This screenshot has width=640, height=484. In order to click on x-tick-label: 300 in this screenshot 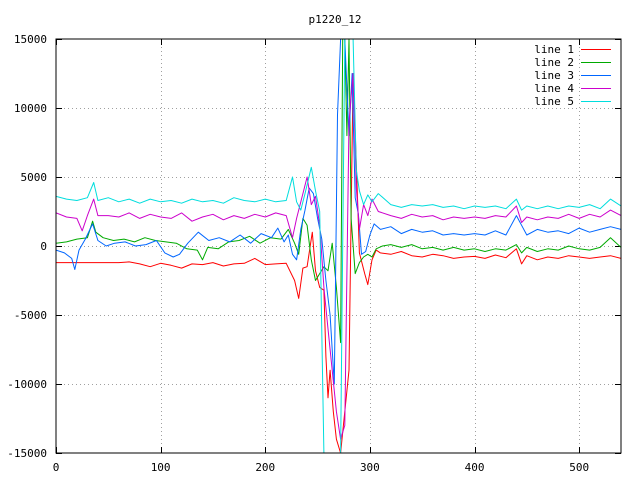, I will do `click(370, 467)`.